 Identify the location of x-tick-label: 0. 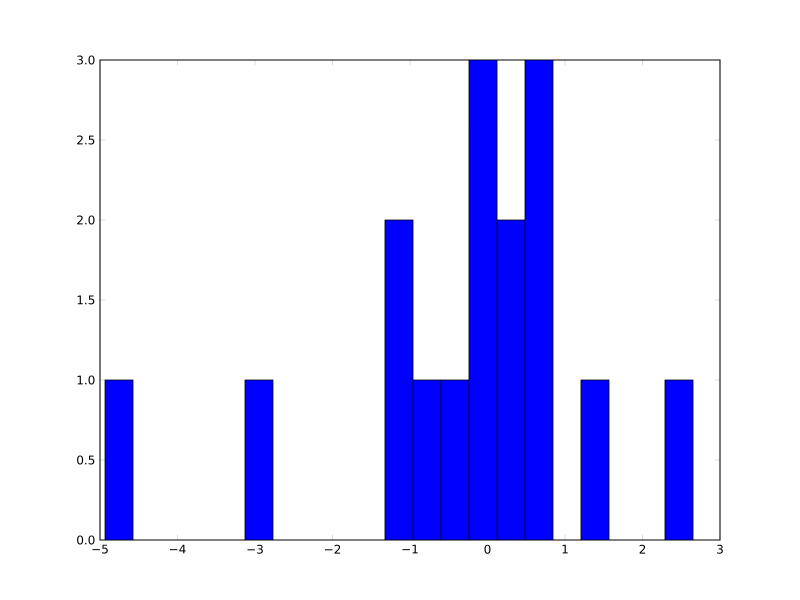
(487, 549).